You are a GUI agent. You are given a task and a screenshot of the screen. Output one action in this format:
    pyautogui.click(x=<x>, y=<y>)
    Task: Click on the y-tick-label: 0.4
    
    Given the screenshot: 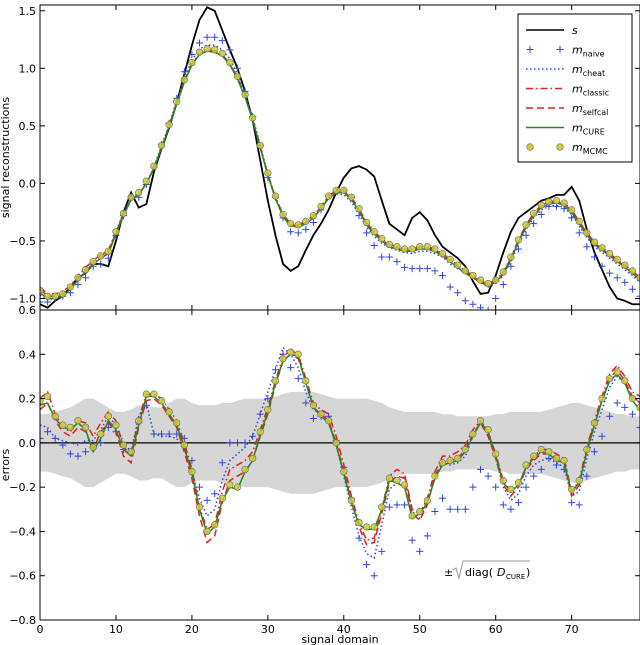 What is the action you would take?
    pyautogui.click(x=28, y=354)
    